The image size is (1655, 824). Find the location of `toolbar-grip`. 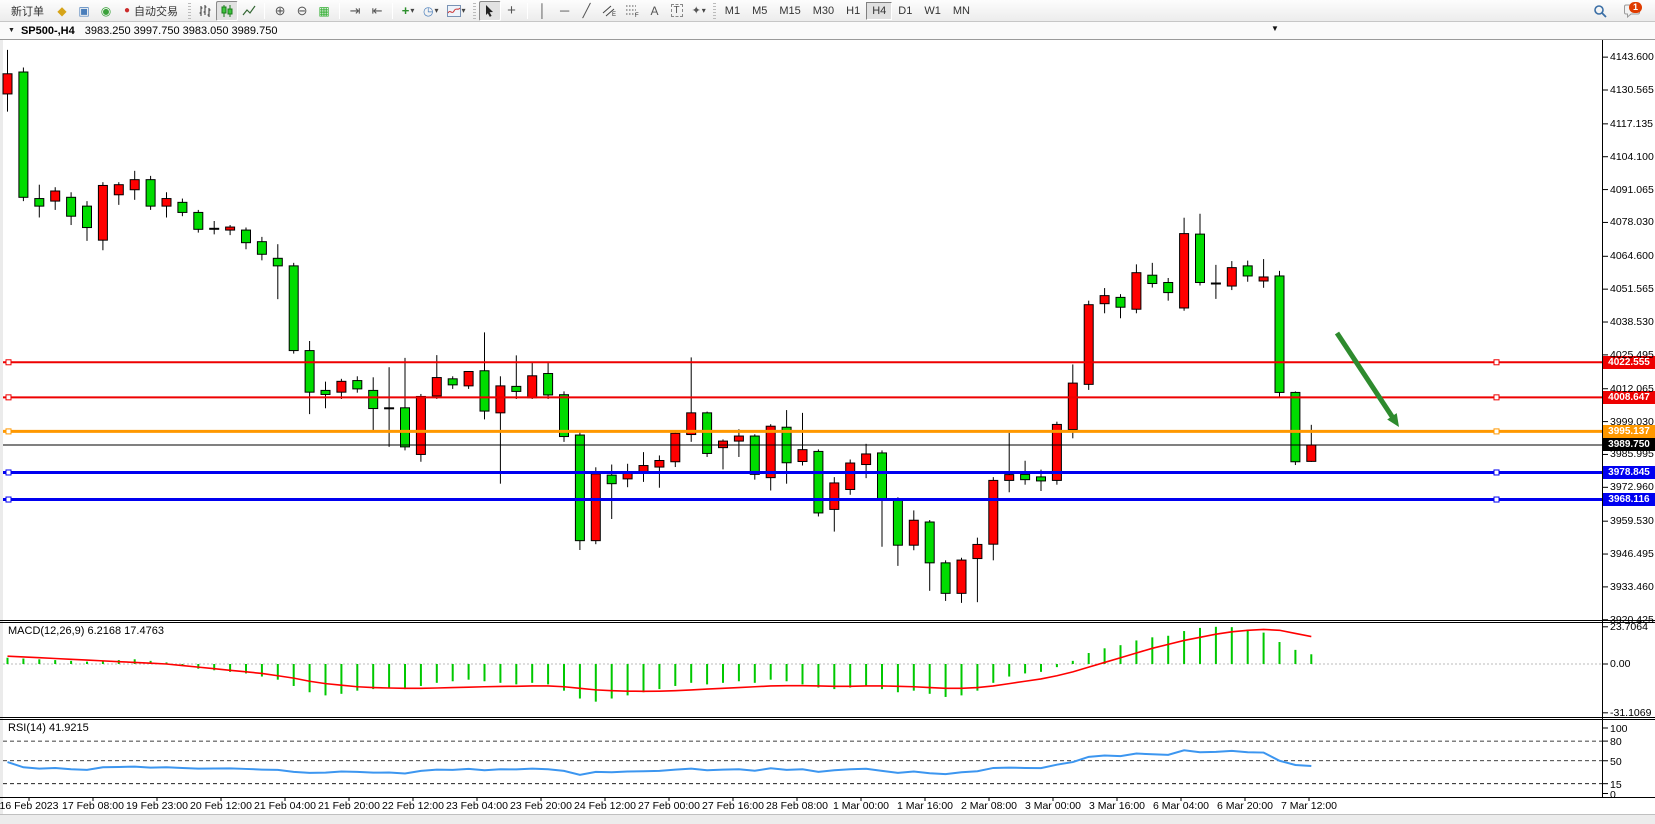

toolbar-grip is located at coordinates (474, 10).